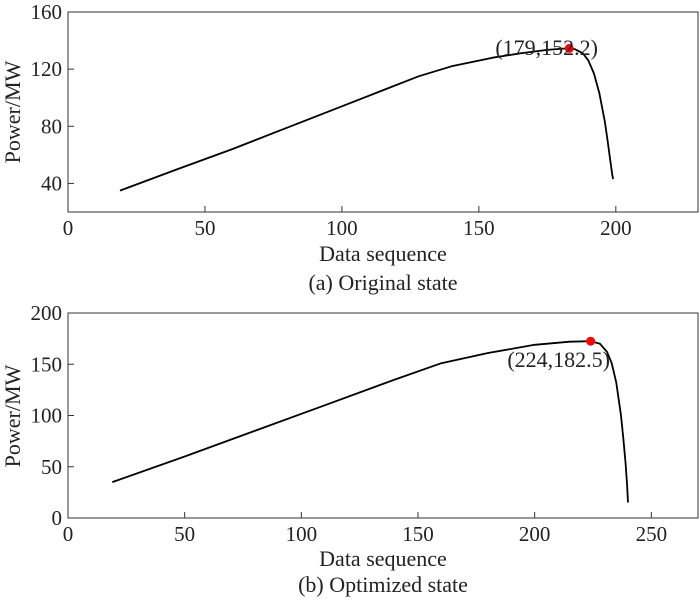 The image size is (699, 601). Describe the element at coordinates (383, 584) in the screenshot. I see `caption: (b) Optimized state` at that location.